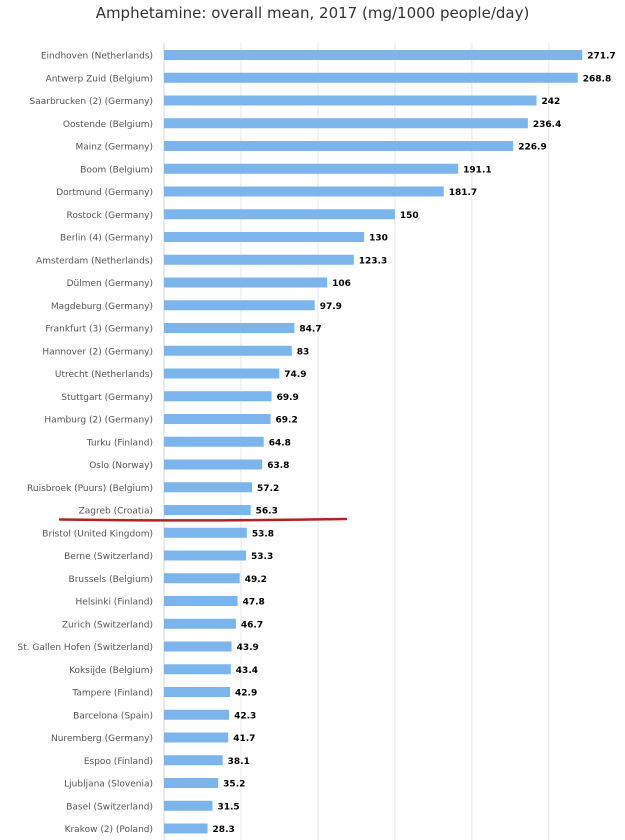  Describe the element at coordinates (102, 307) in the screenshot. I see `category-label: Magdeburg (Germany)` at that location.